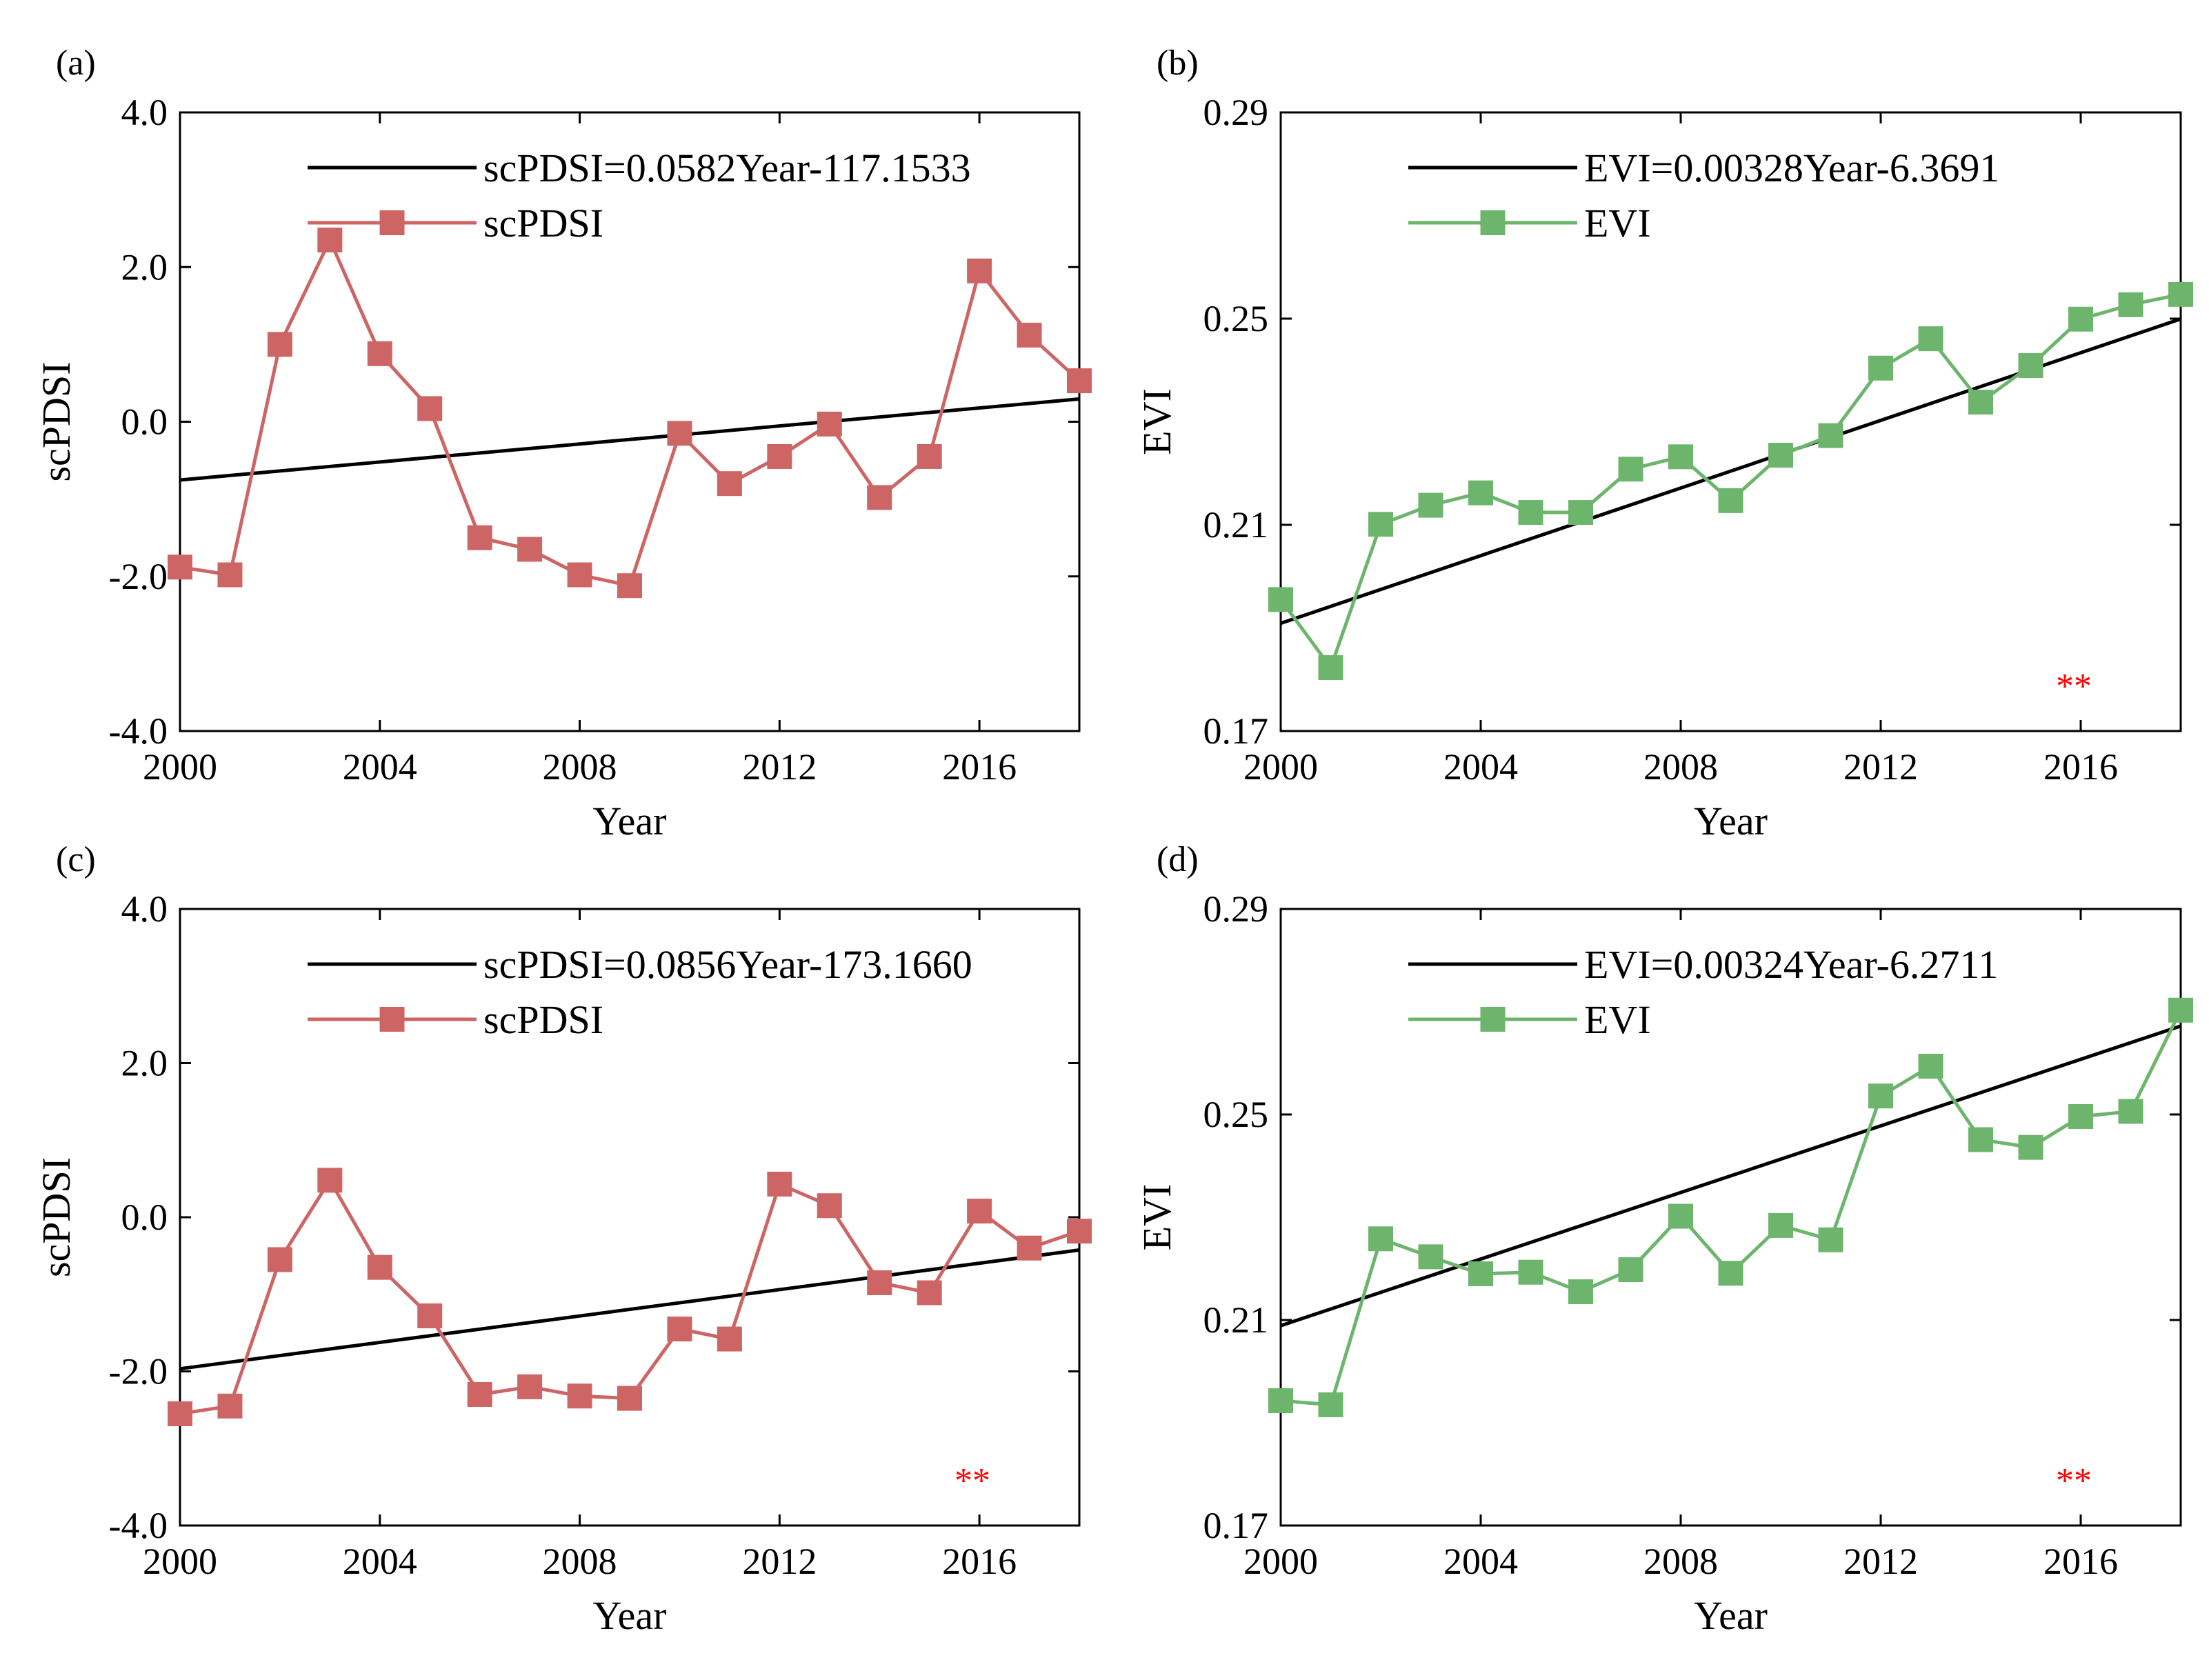 This screenshot has width=2209, height=1680. I want to click on data-point-2006, so click(479, 1395).